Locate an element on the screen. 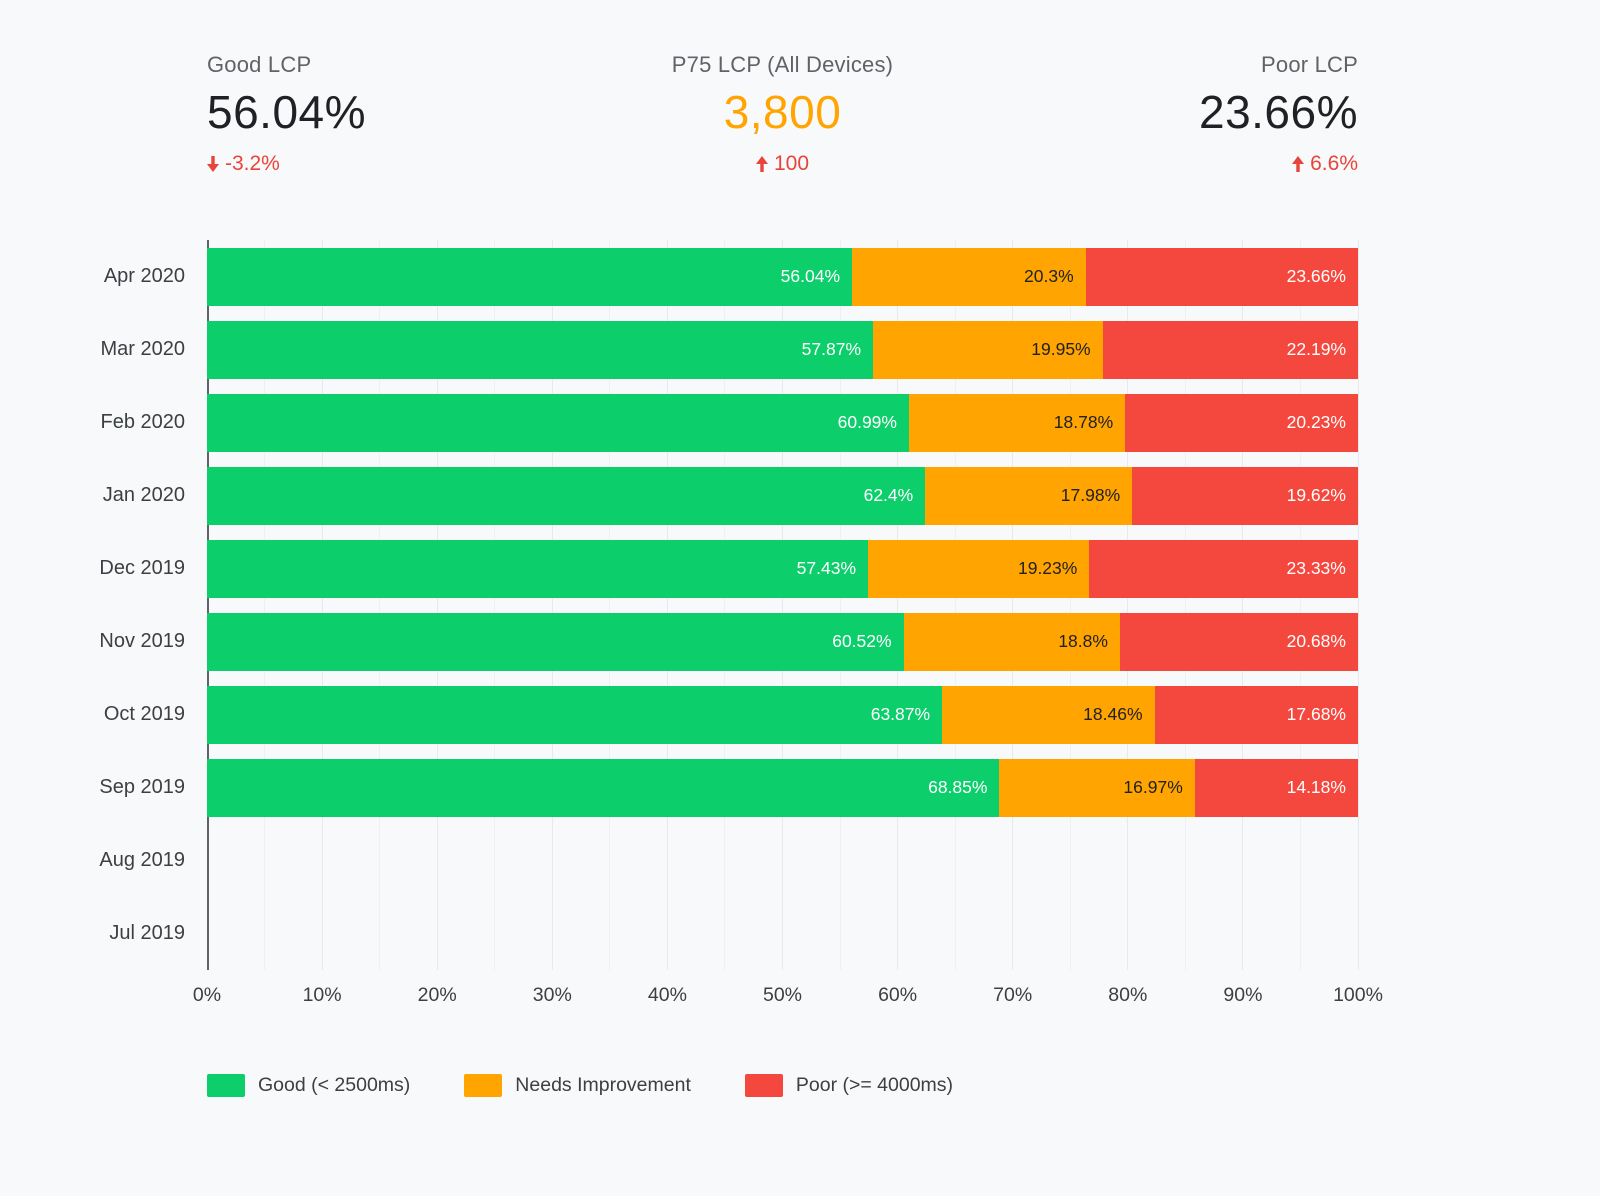  bar-value-label: 17.68% is located at coordinates (1316, 714).